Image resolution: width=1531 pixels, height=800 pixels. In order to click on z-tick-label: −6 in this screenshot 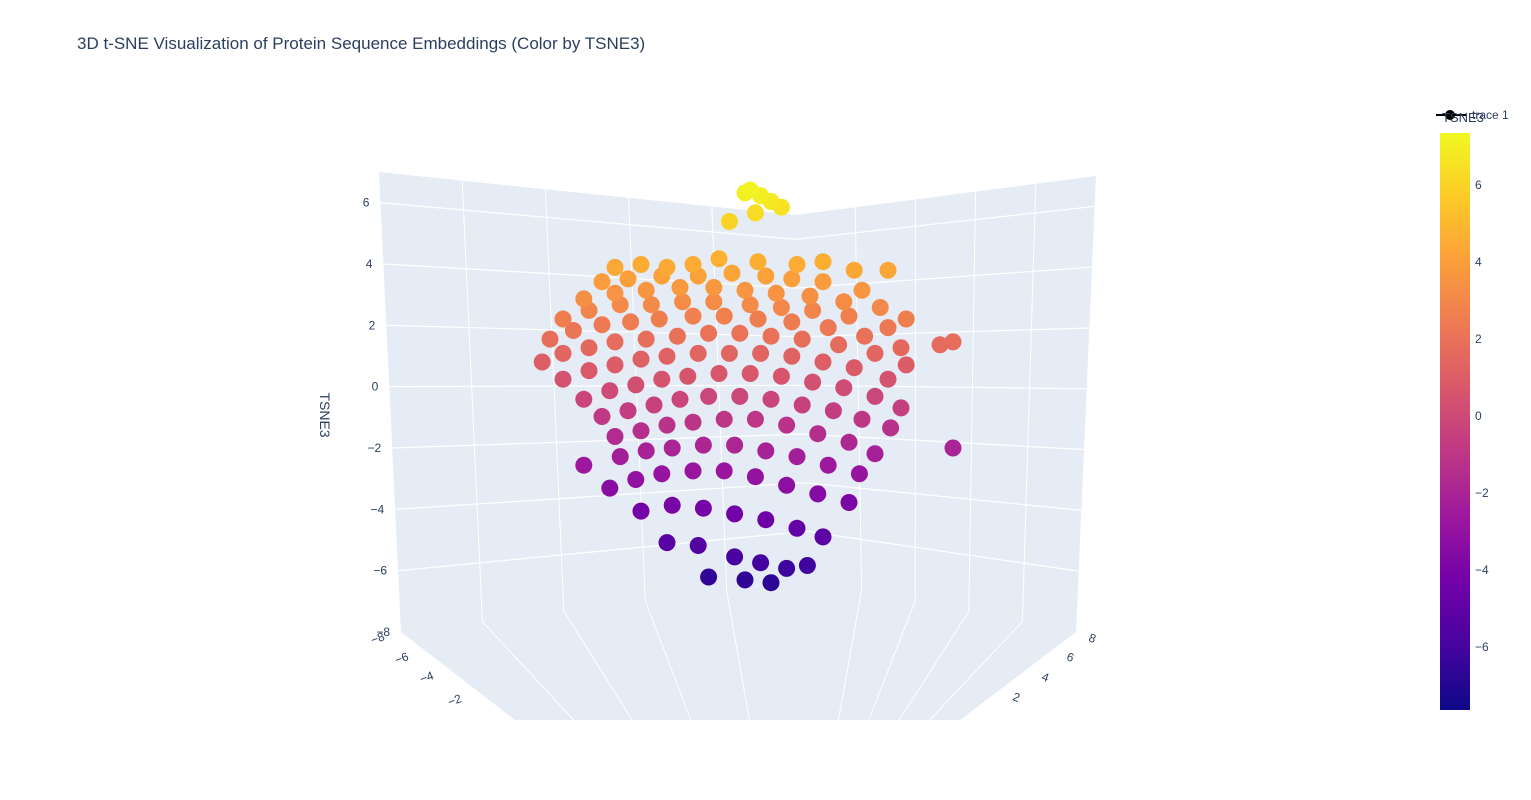, I will do `click(380, 571)`.